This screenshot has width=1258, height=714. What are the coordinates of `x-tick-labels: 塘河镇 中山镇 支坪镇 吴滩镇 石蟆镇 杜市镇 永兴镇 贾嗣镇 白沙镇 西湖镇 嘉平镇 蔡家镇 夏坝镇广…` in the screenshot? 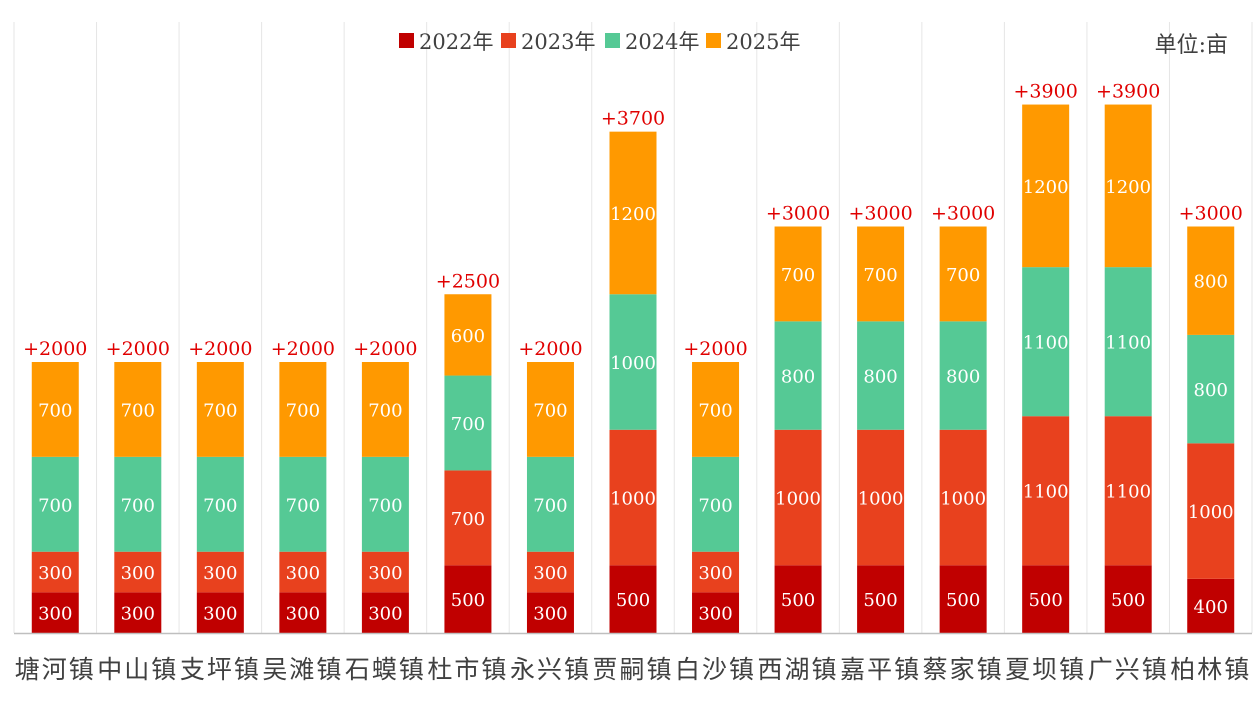 It's located at (632, 669).